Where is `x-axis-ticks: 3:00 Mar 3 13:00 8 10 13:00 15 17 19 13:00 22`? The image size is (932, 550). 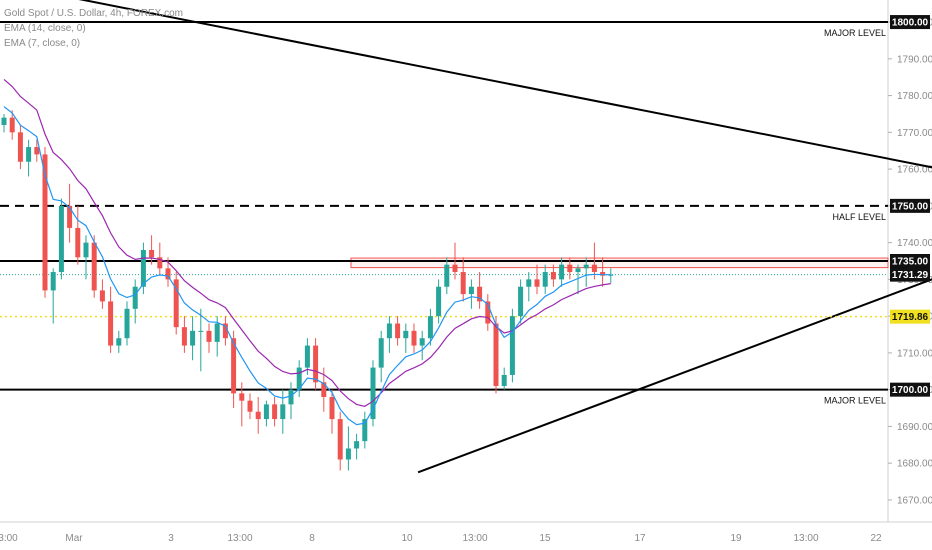
x-axis-ticks: 3:00 Mar 3 13:00 8 10 13:00 15 17 19 13:00 22 is located at coordinates (441, 538).